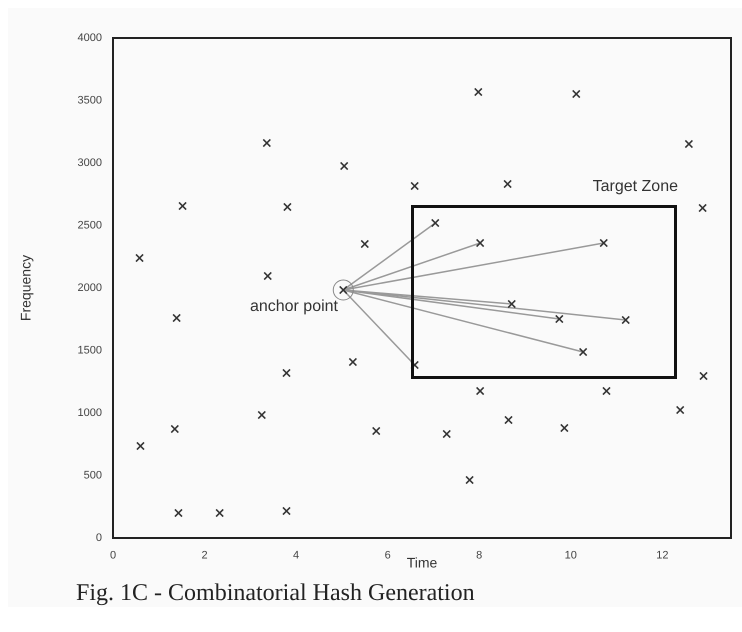  I want to click on y-tick-label: 0, so click(99, 538).